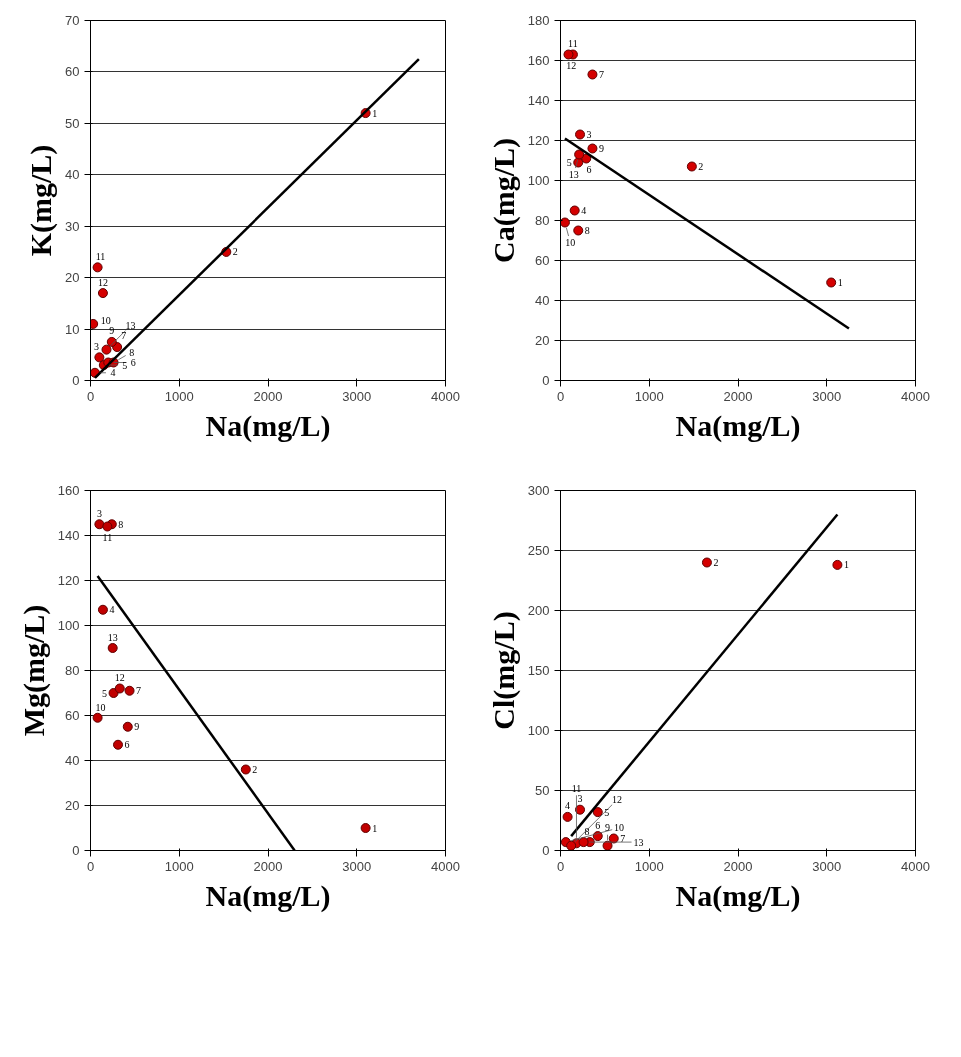 The width and height of the screenshot is (961, 1057). What do you see at coordinates (538, 610) in the screenshot?
I see `y-tick-label: 200` at bounding box center [538, 610].